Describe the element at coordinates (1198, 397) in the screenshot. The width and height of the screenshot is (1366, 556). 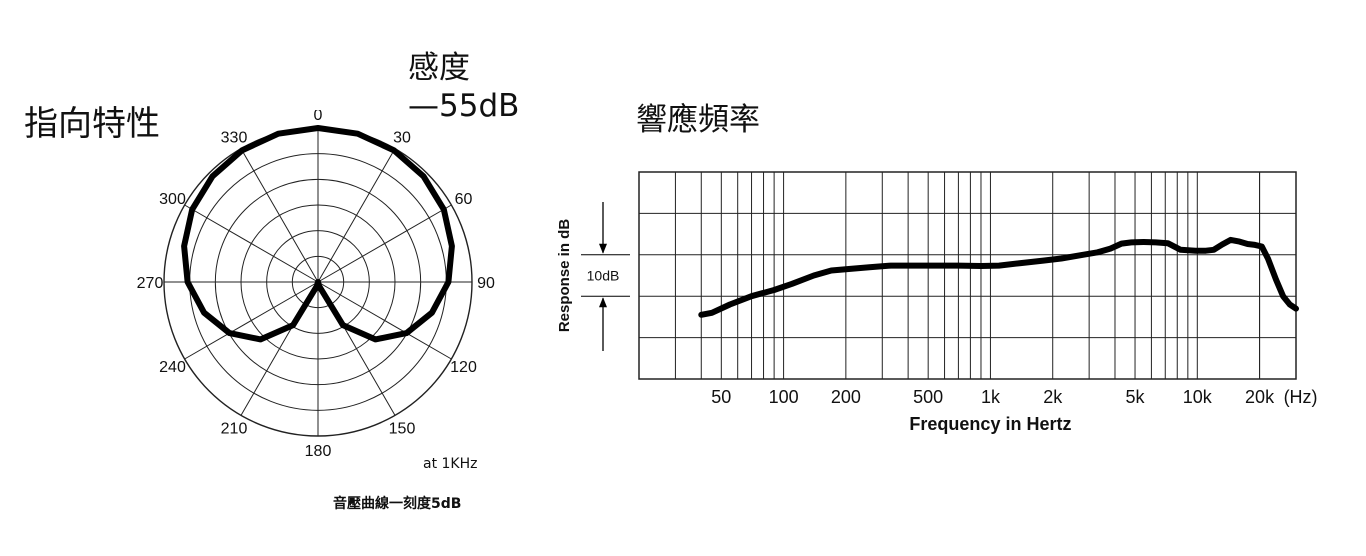
I see `x-tick-label: 10k` at that location.